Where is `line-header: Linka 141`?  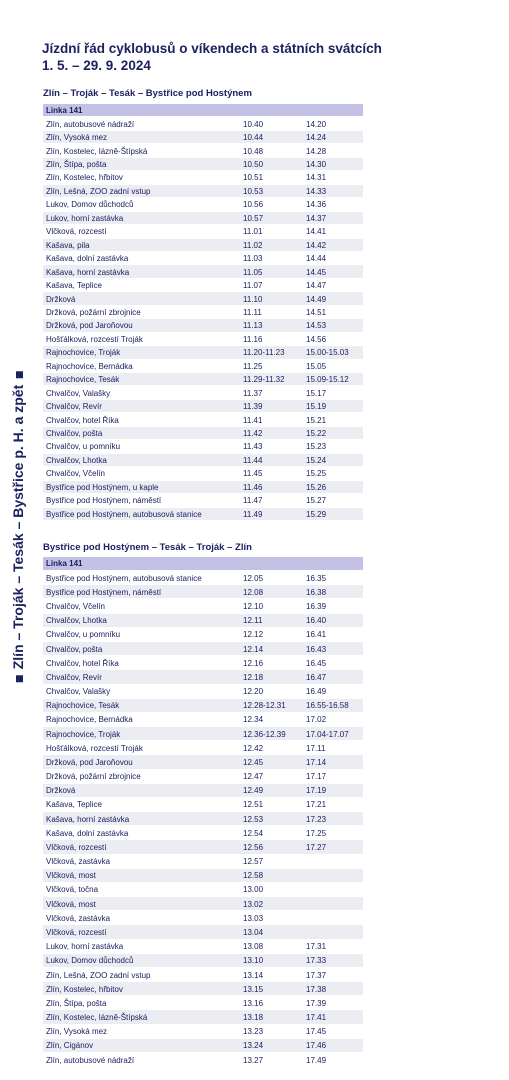
line-header: Linka 141 is located at coordinates (203, 111).